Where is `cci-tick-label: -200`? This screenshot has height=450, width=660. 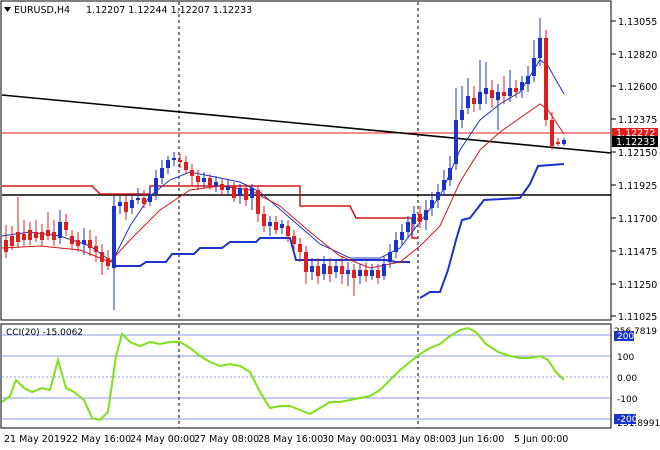 cci-tick-label: -200 is located at coordinates (627, 420).